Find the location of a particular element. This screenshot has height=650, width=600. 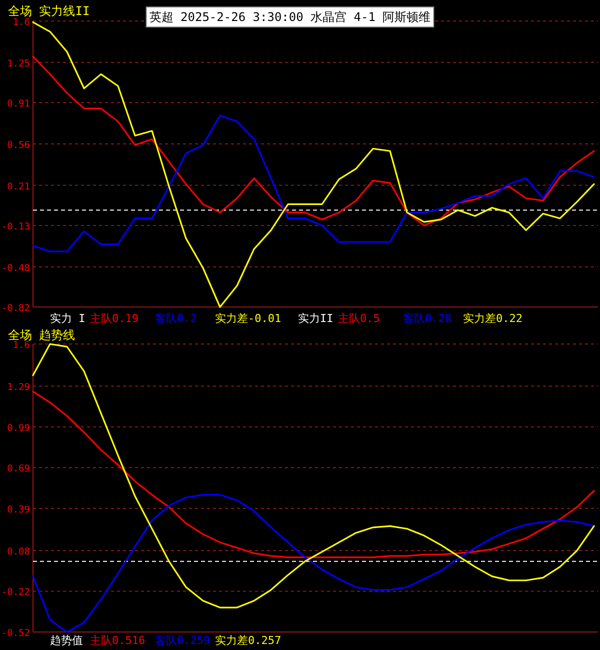

y-tick-label: 0.69 is located at coordinates (18, 469).